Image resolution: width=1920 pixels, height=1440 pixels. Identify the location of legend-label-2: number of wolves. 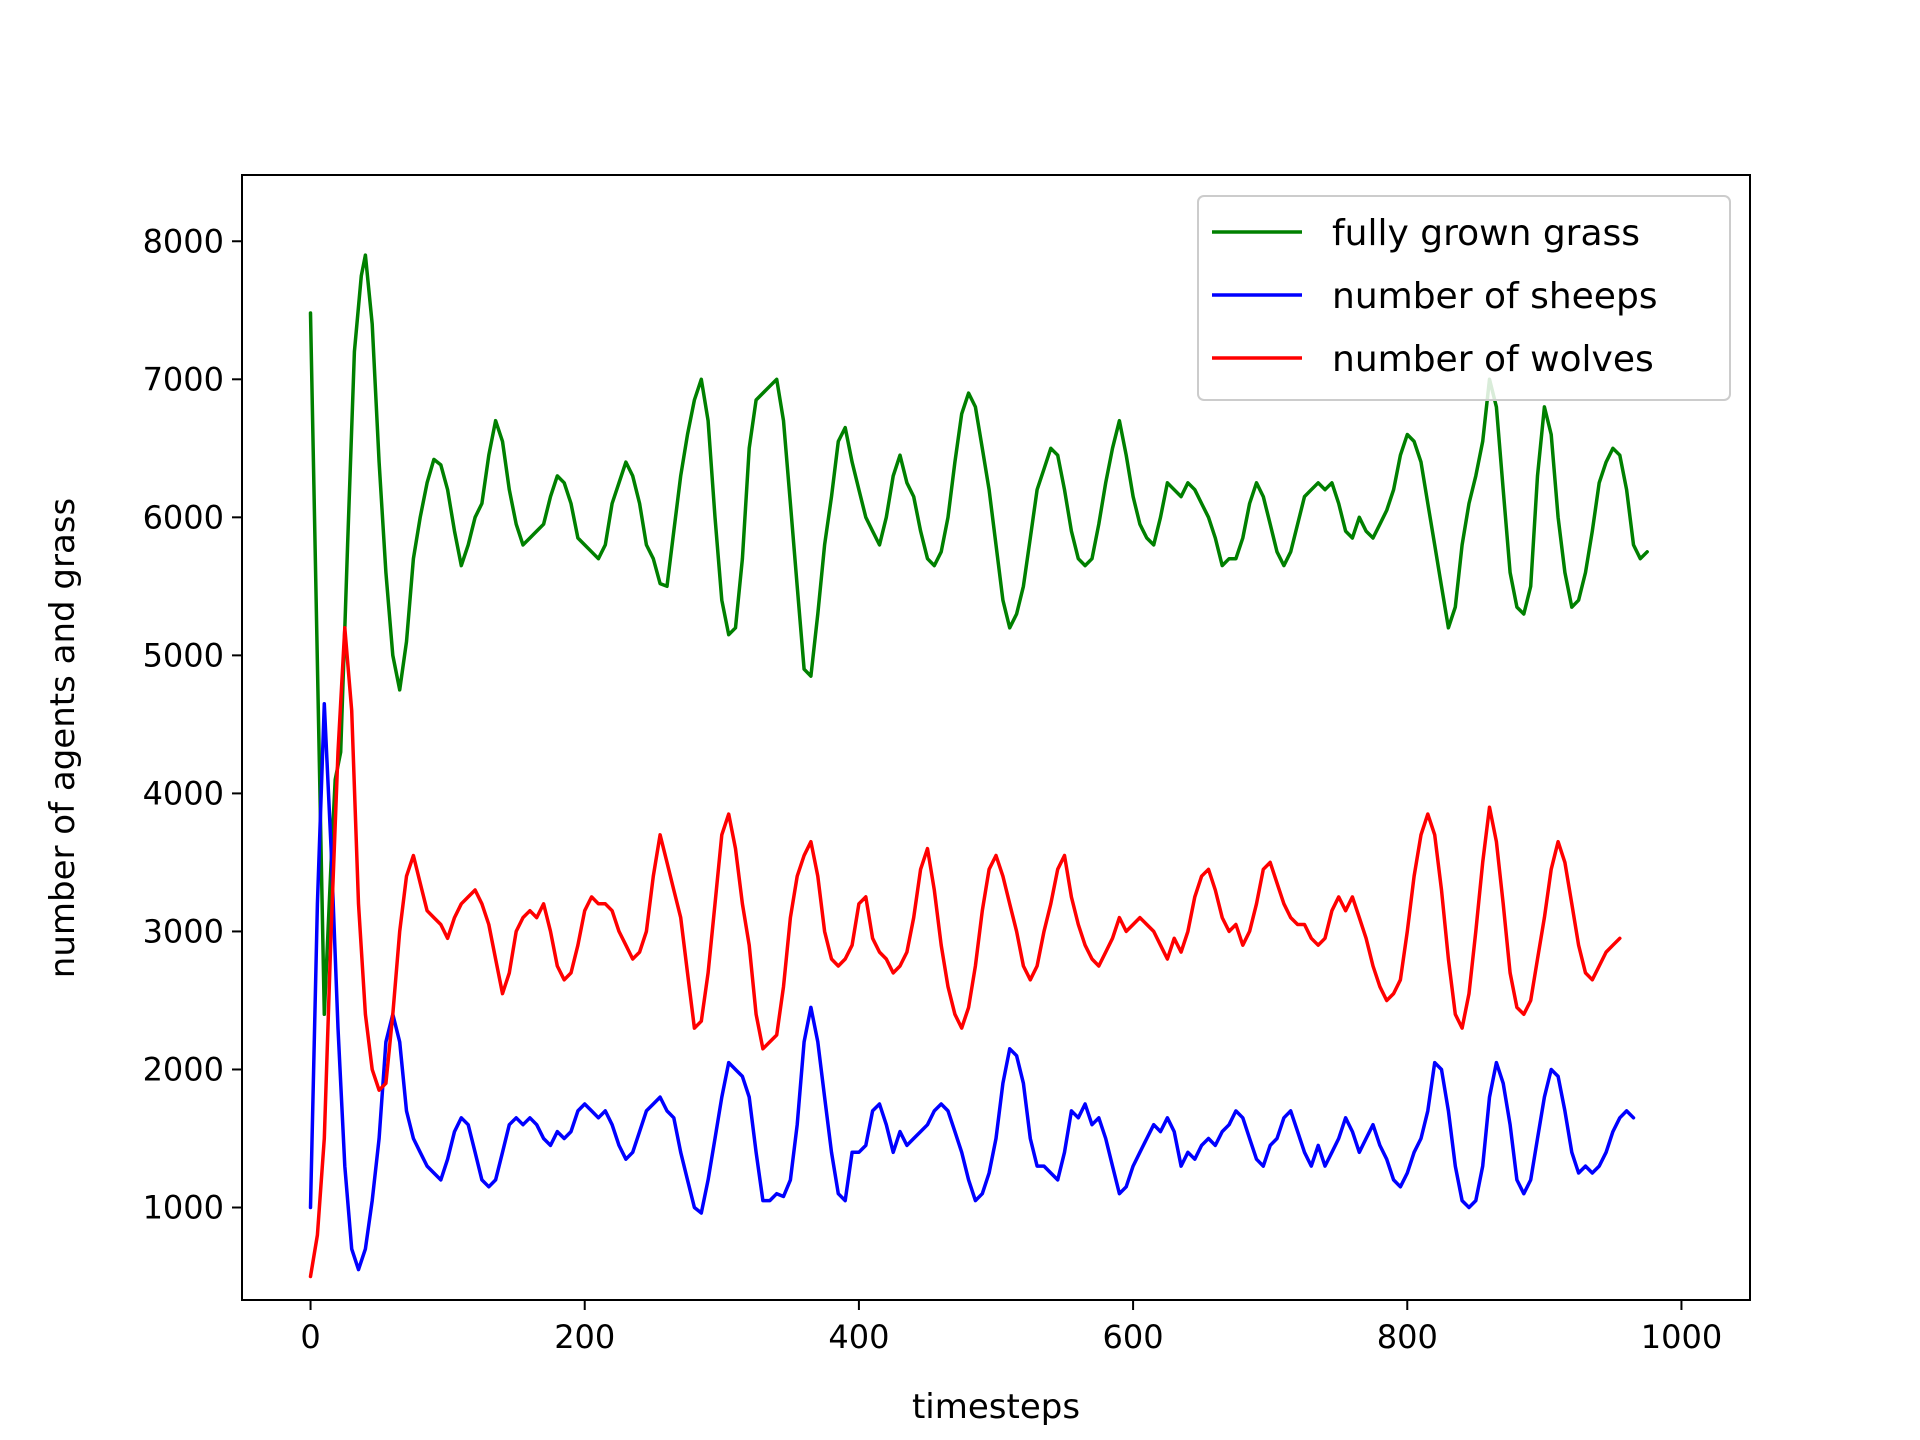
(1493, 359).